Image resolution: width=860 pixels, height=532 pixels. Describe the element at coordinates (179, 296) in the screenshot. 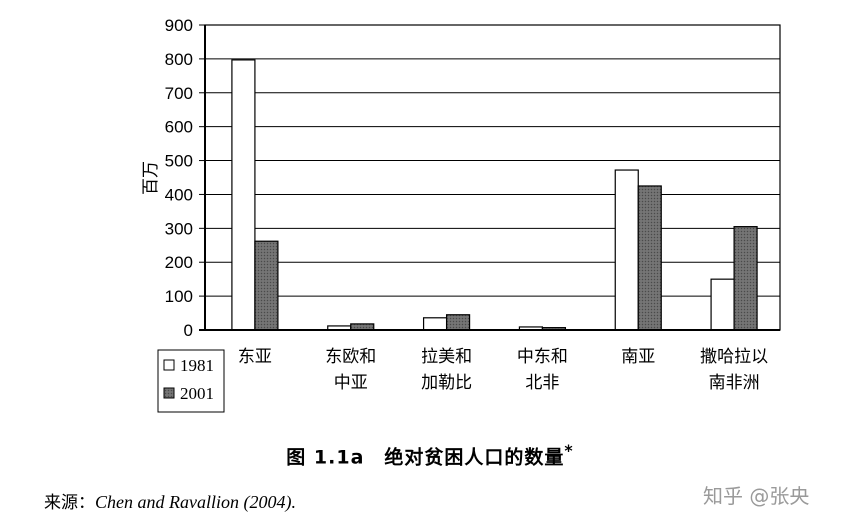

I see `y-tick-label: 100` at that location.